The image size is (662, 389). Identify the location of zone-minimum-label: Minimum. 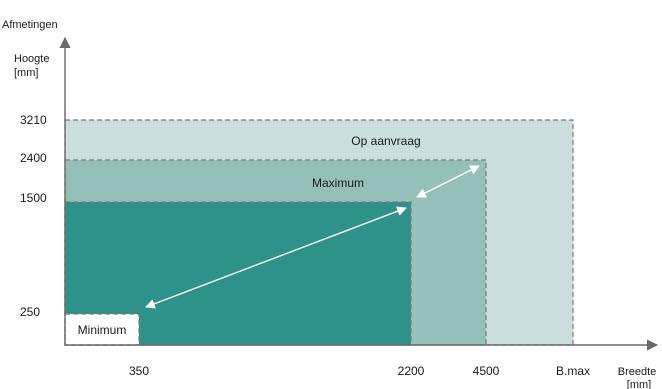
(102, 330).